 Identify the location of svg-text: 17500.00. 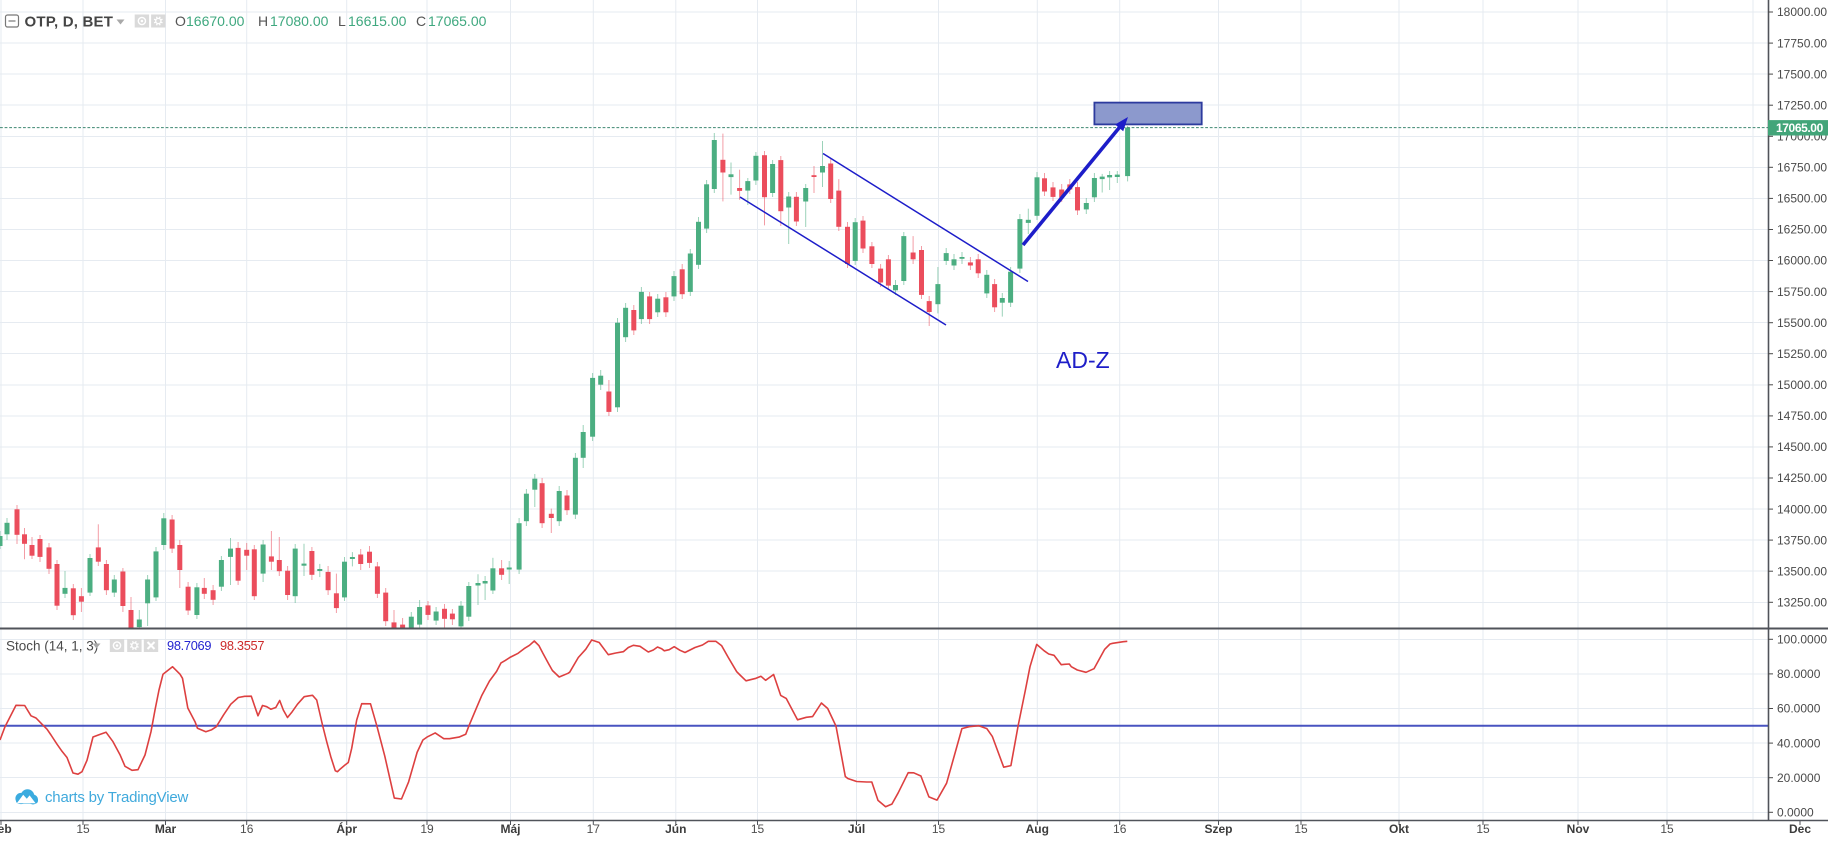
(1802, 74).